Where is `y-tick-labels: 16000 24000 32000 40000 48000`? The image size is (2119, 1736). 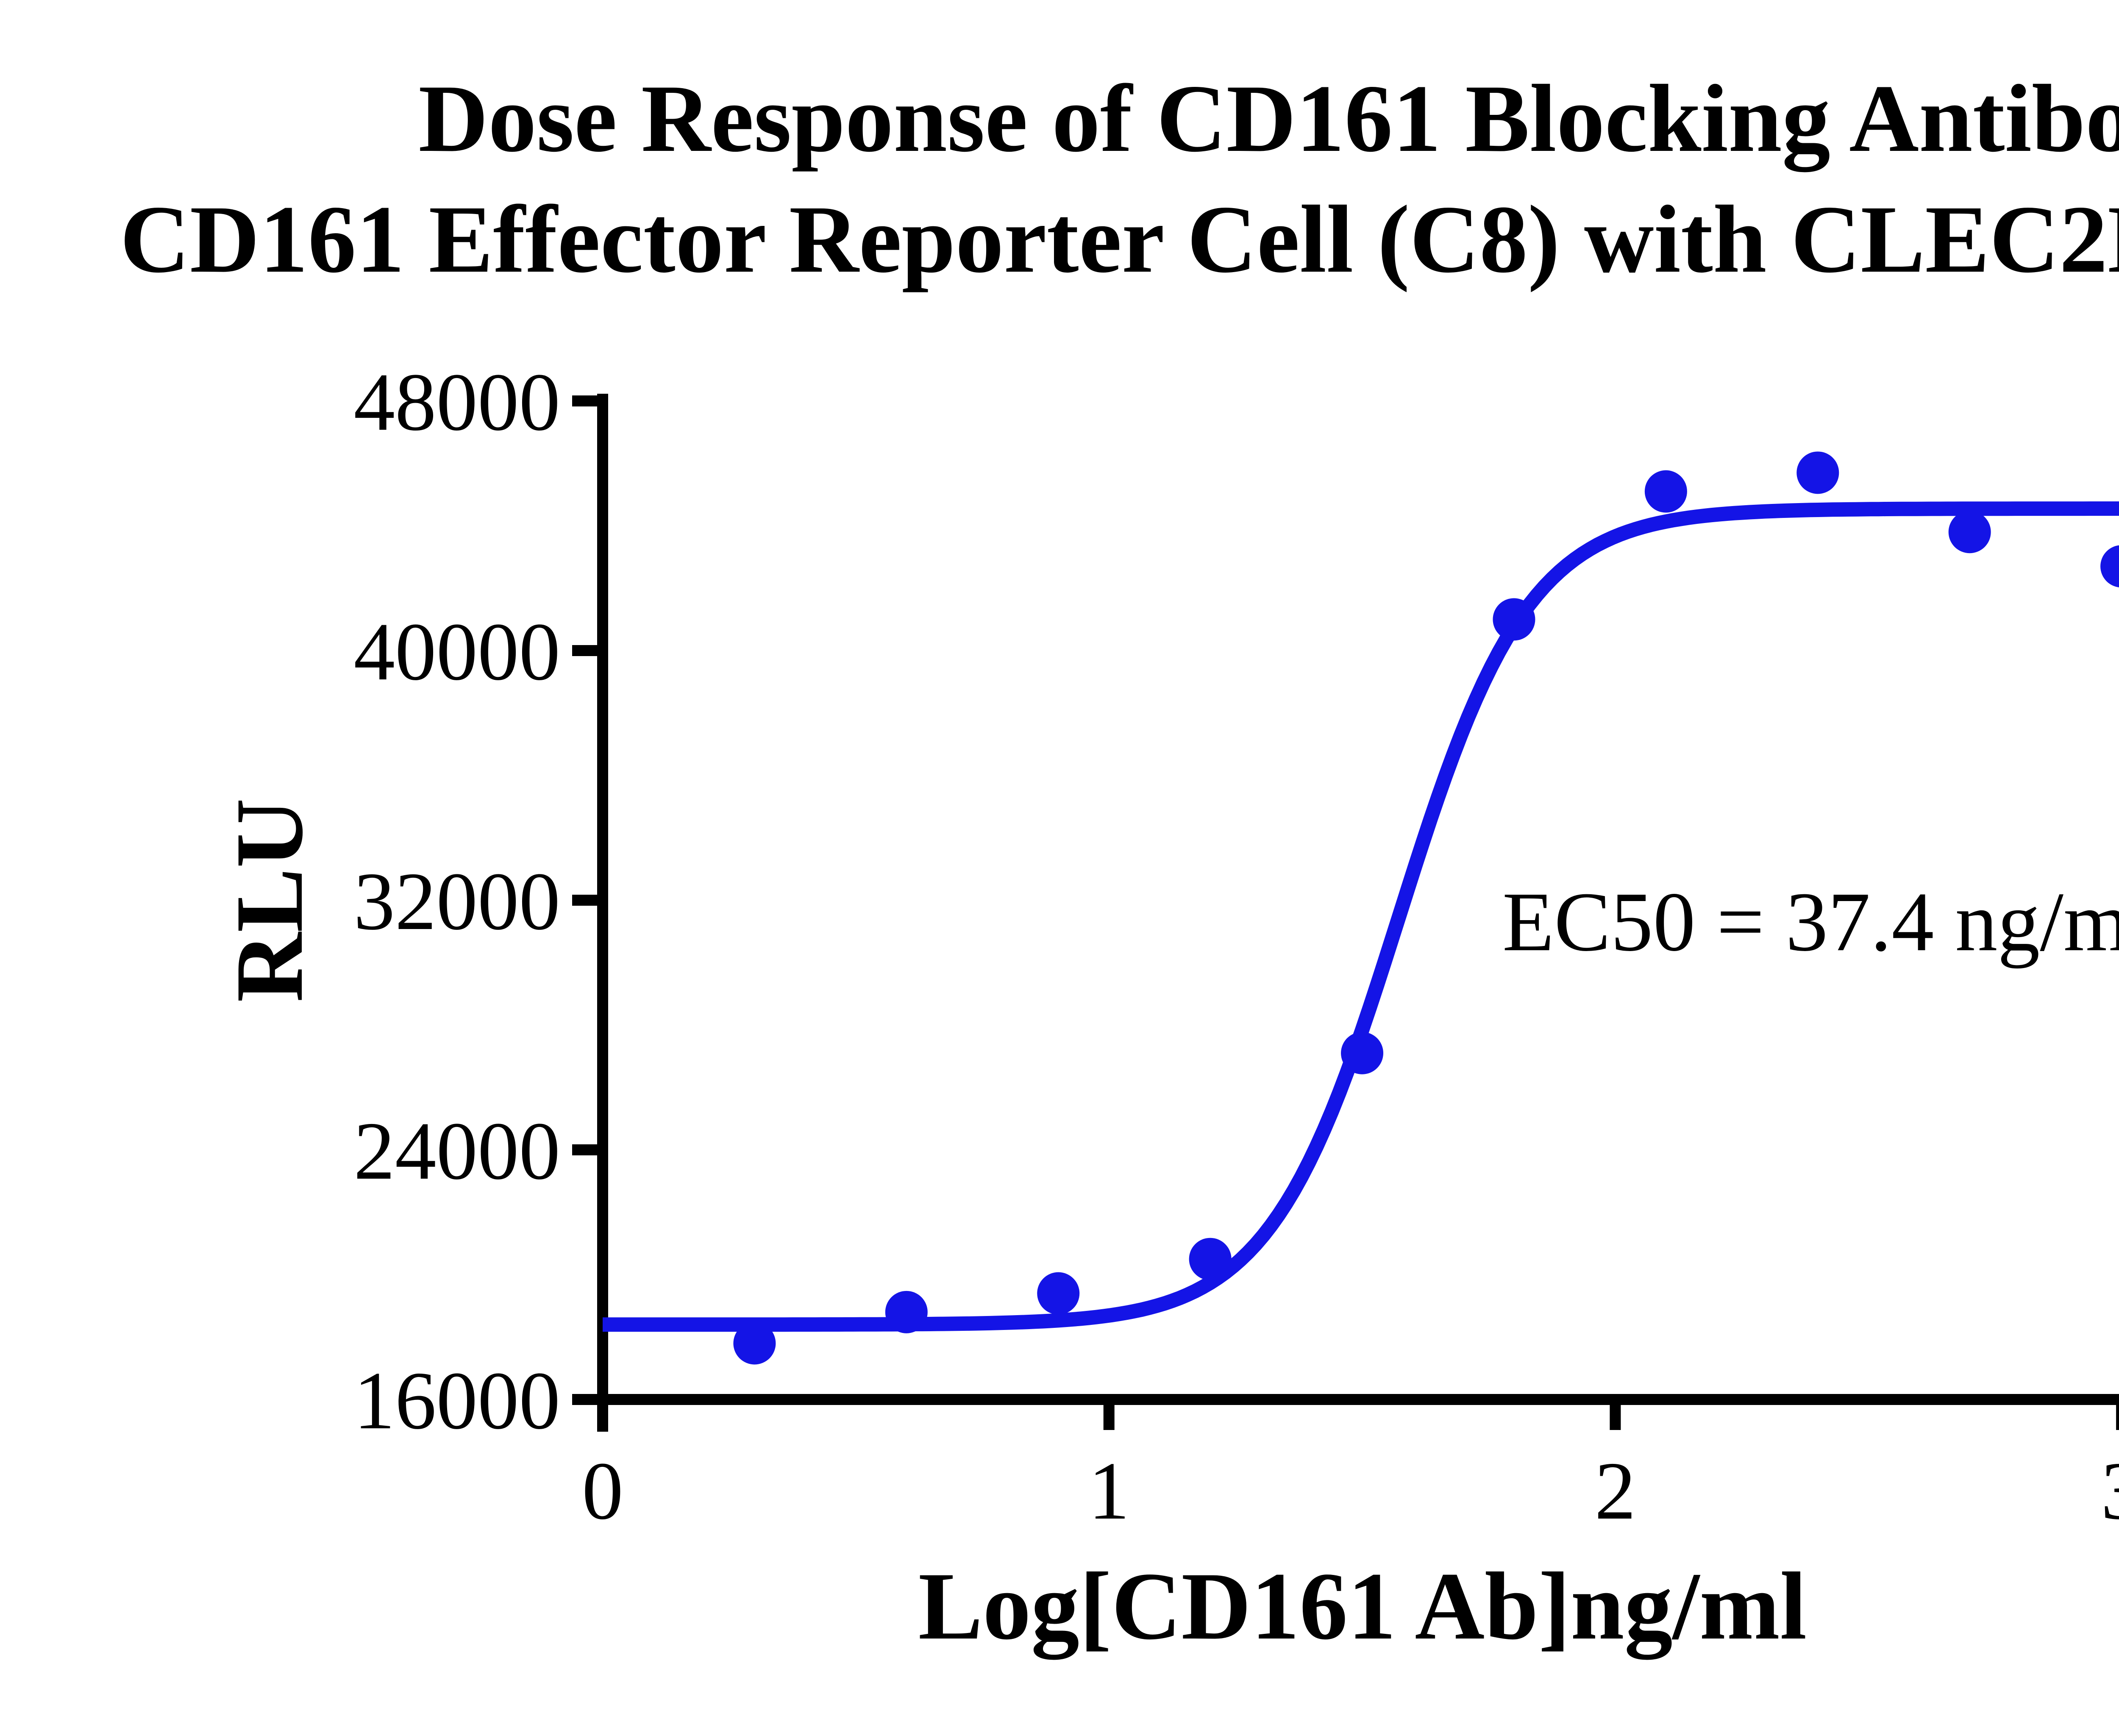
y-tick-labels: 16000 24000 32000 40000 48000 is located at coordinates (457, 901).